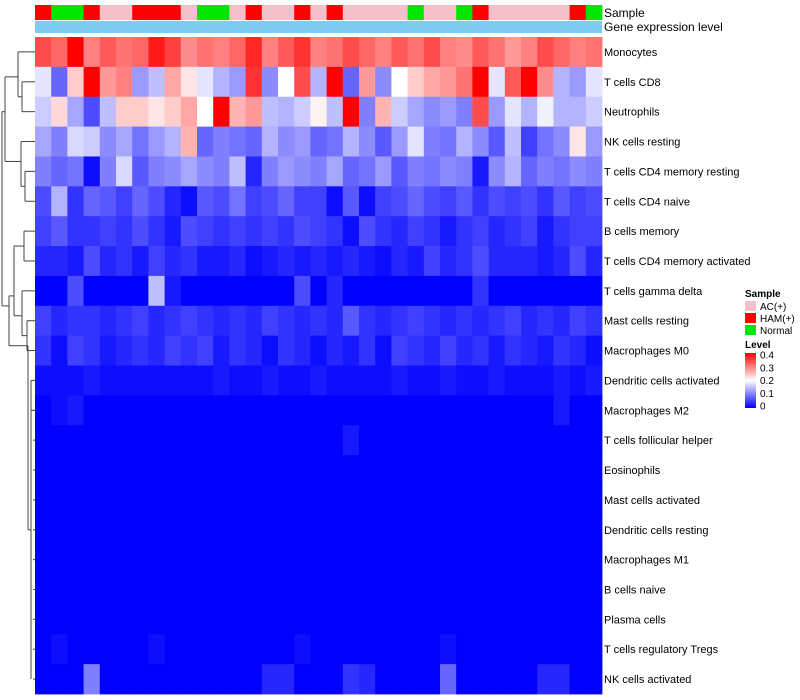 The height and width of the screenshot is (700, 800). What do you see at coordinates (631, 53) in the screenshot?
I see `row-label: Monocytes` at bounding box center [631, 53].